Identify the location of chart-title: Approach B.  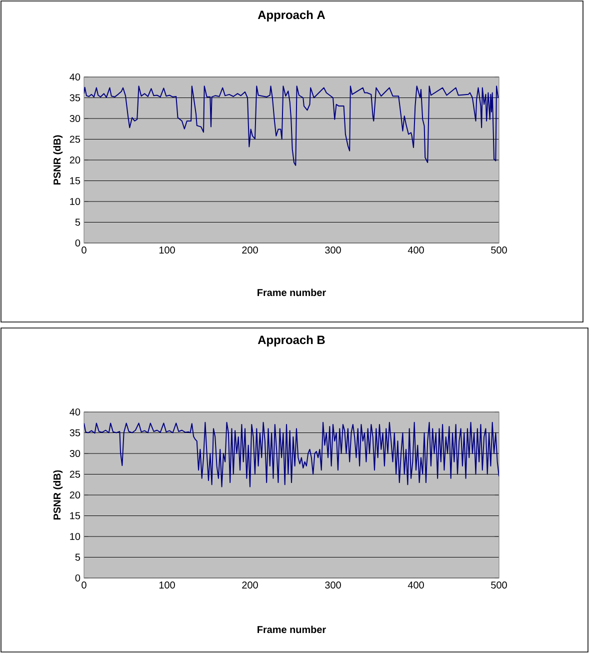
(291, 340).